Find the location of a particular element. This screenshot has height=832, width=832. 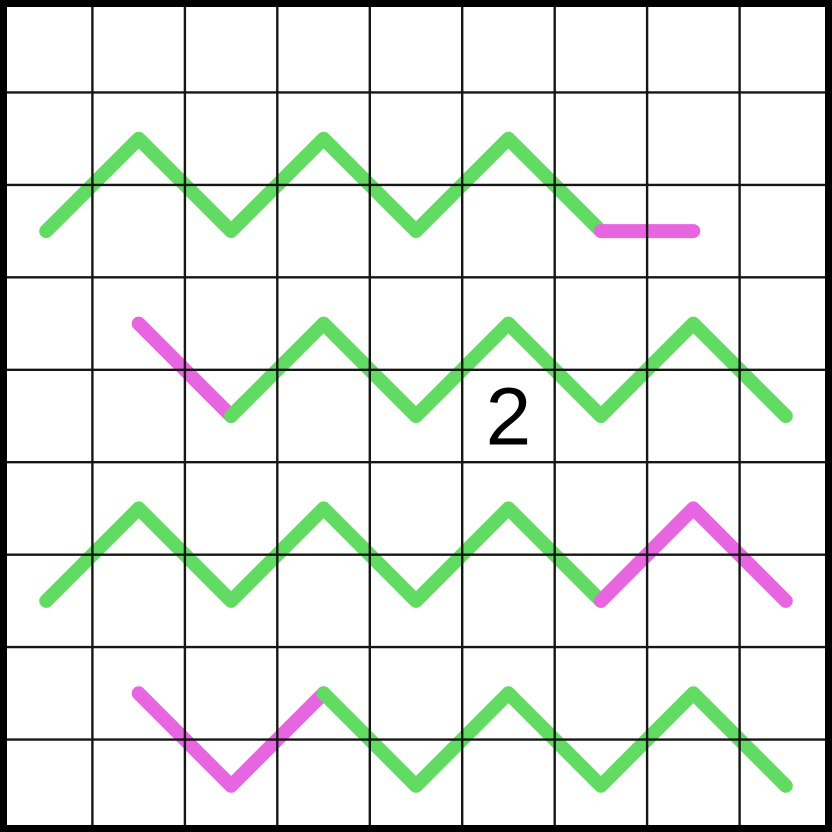

line-band1-green-zigzag is located at coordinates (323, 185).